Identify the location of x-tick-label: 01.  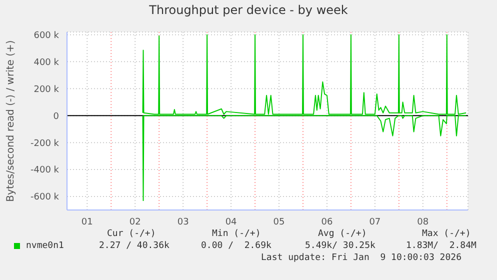
(87, 222).